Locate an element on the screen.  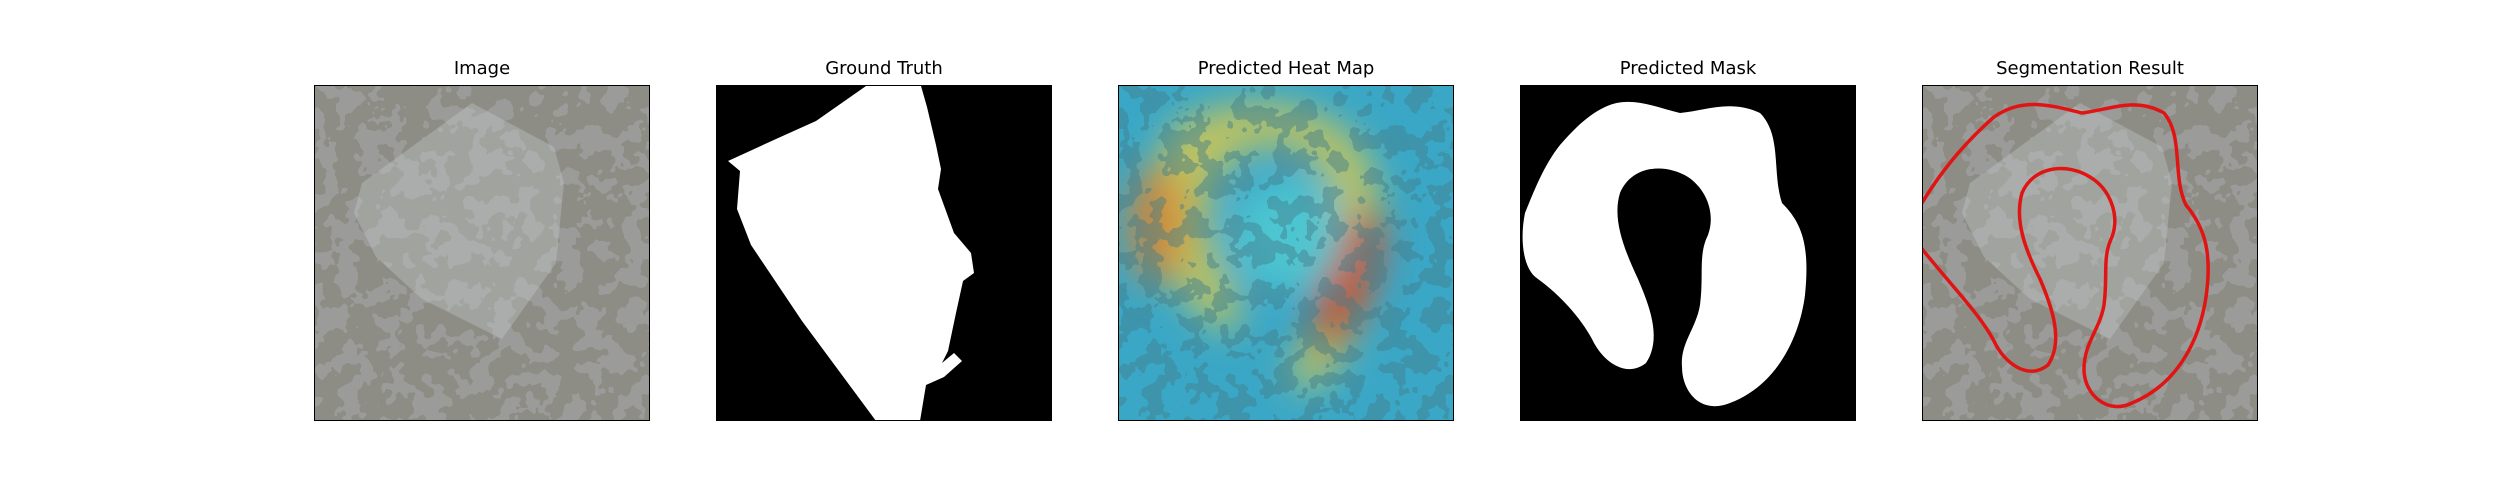
panel-title-ground-truth: Ground Truth is located at coordinates (884, 68).